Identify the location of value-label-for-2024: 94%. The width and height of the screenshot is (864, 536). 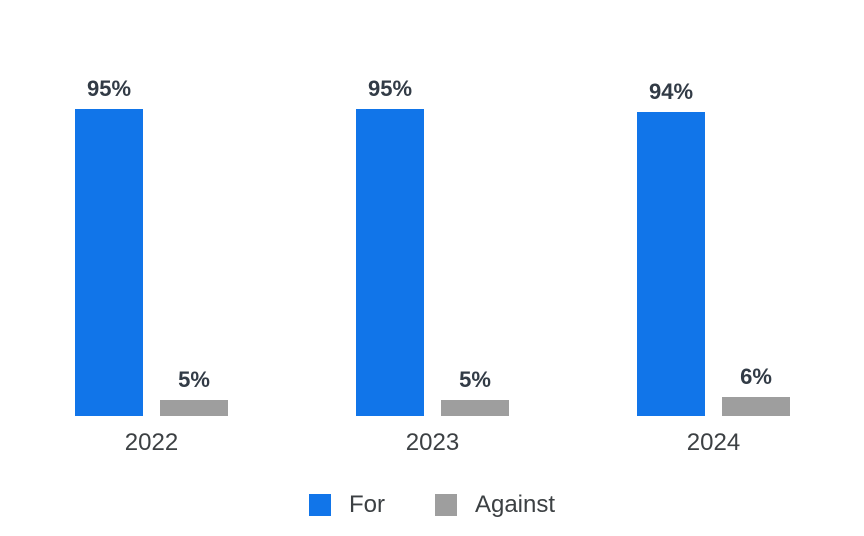
(671, 91).